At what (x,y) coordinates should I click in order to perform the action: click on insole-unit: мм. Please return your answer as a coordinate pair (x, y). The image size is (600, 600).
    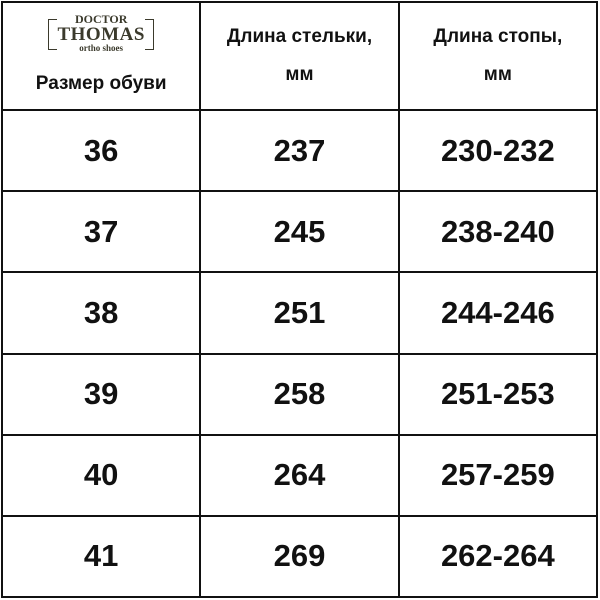
    Looking at the image, I should click on (299, 75).